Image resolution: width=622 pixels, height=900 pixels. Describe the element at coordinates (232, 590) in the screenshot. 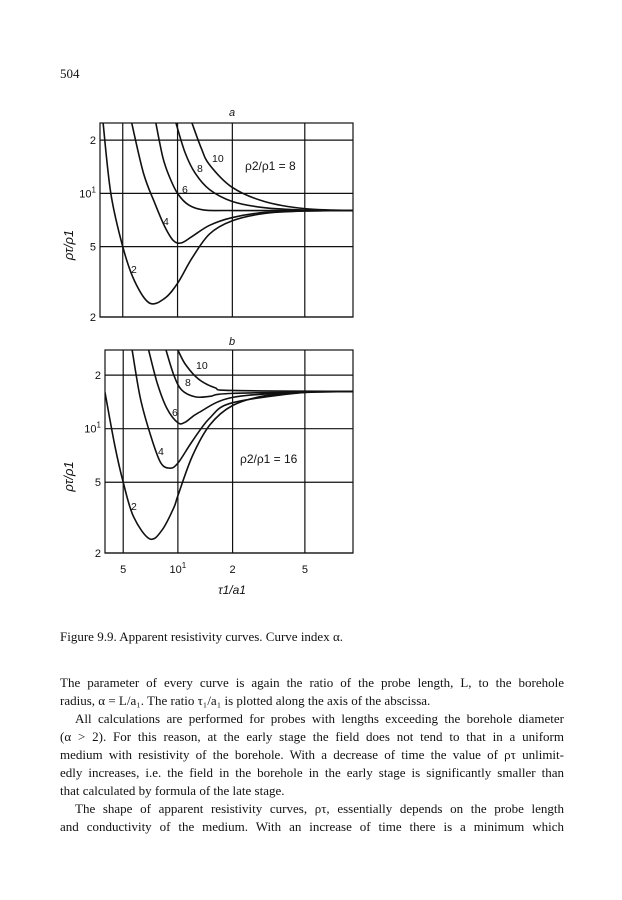

I see `x-axis-label: τ1/a1` at that location.